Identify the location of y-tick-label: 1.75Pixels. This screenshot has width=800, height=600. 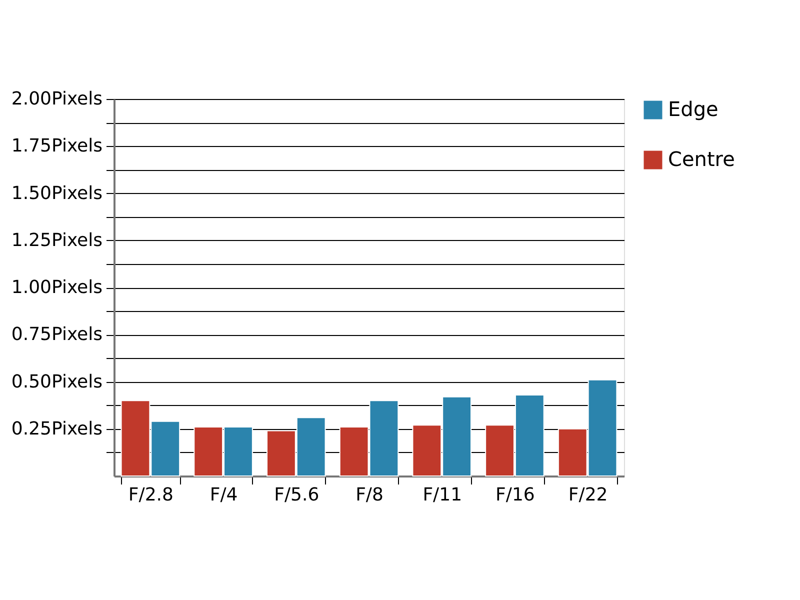
(56, 146).